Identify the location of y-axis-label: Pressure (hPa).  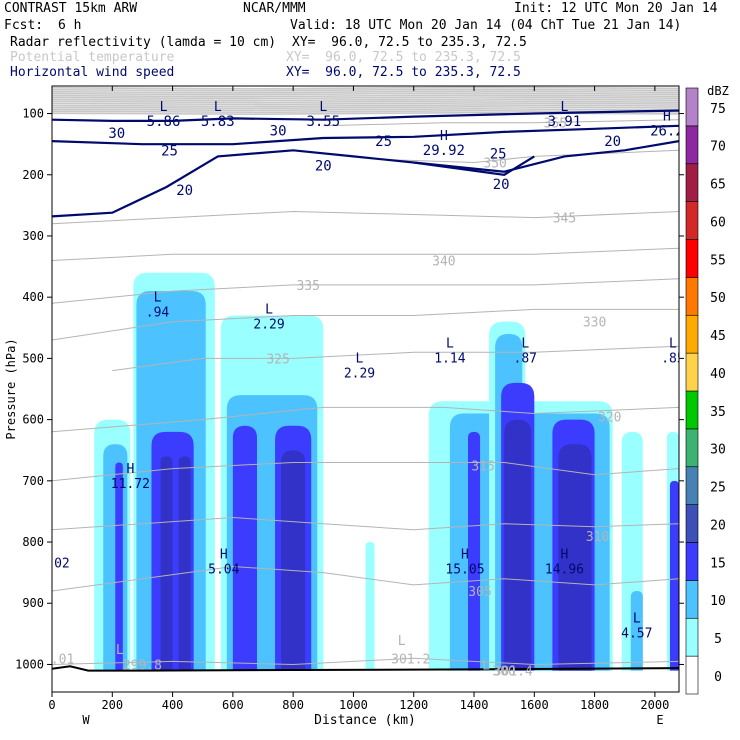
(11, 388).